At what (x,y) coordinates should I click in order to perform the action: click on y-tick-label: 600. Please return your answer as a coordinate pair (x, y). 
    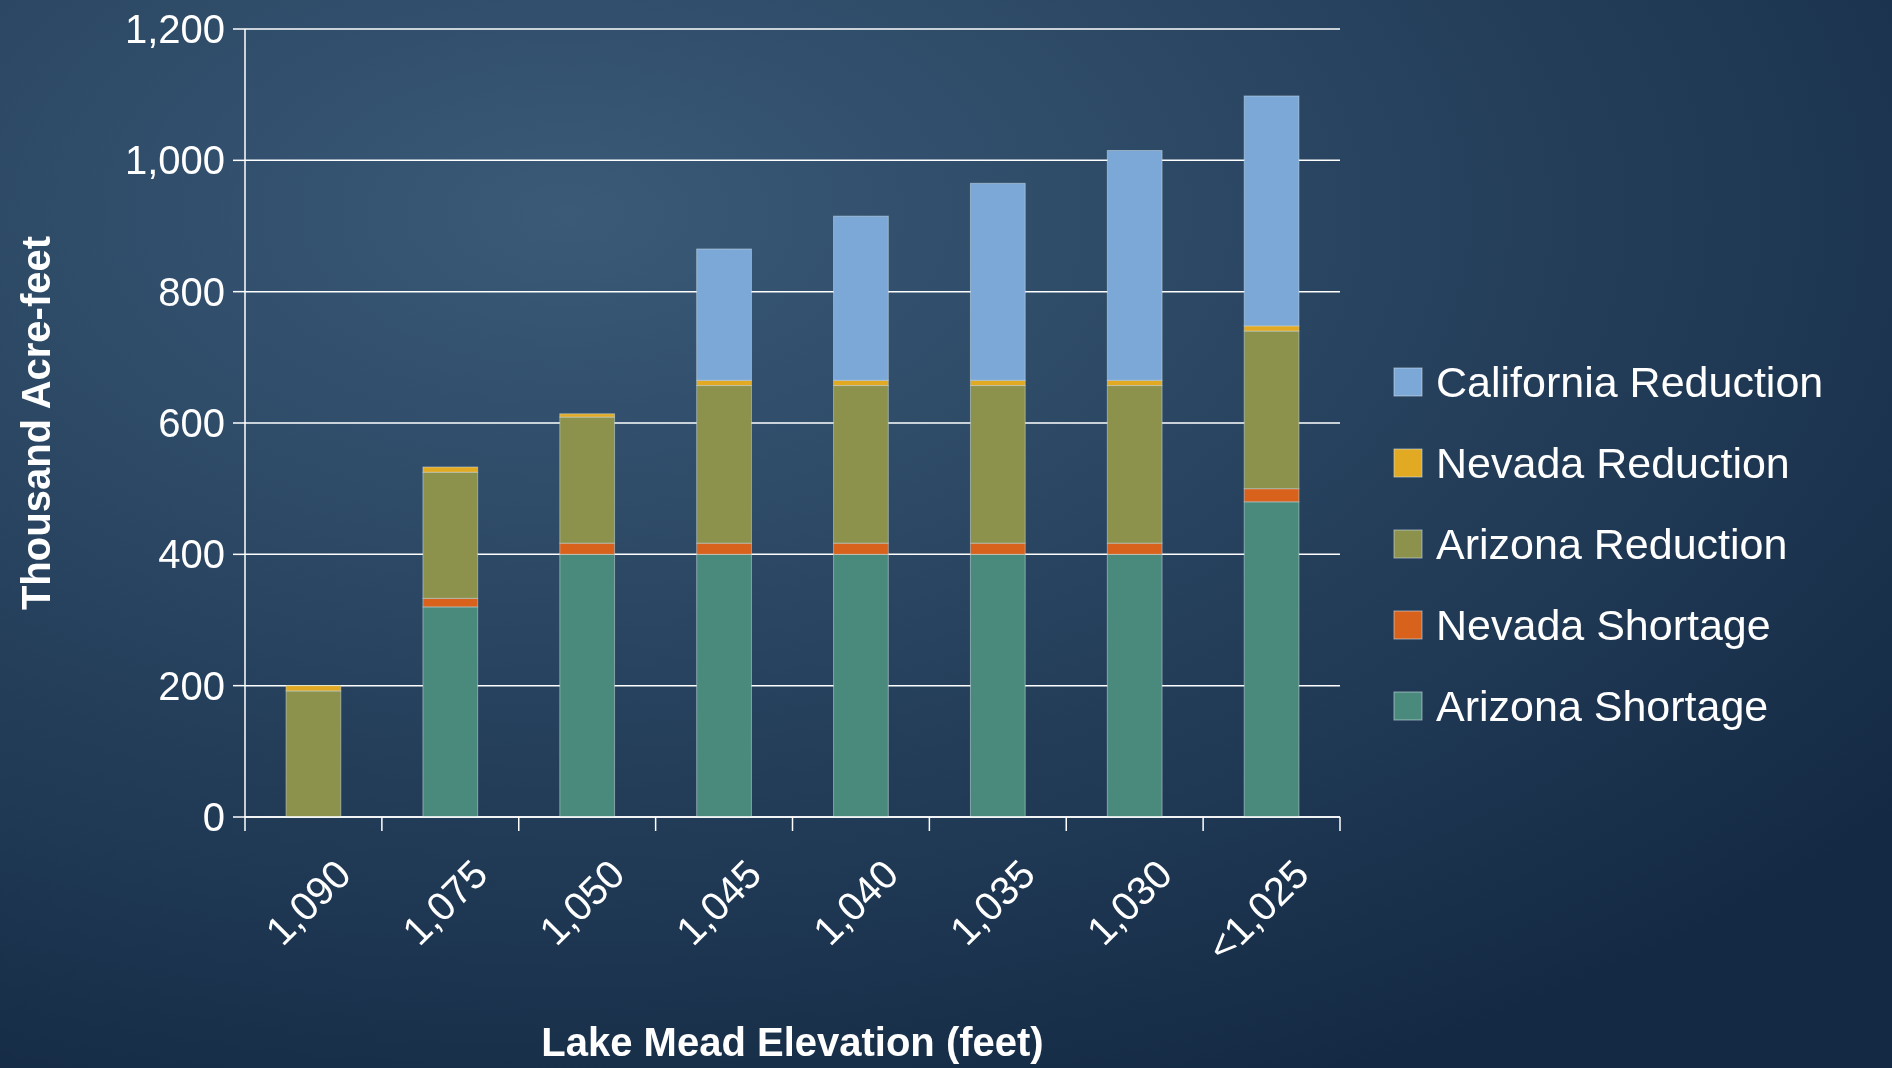
    Looking at the image, I should click on (191, 423).